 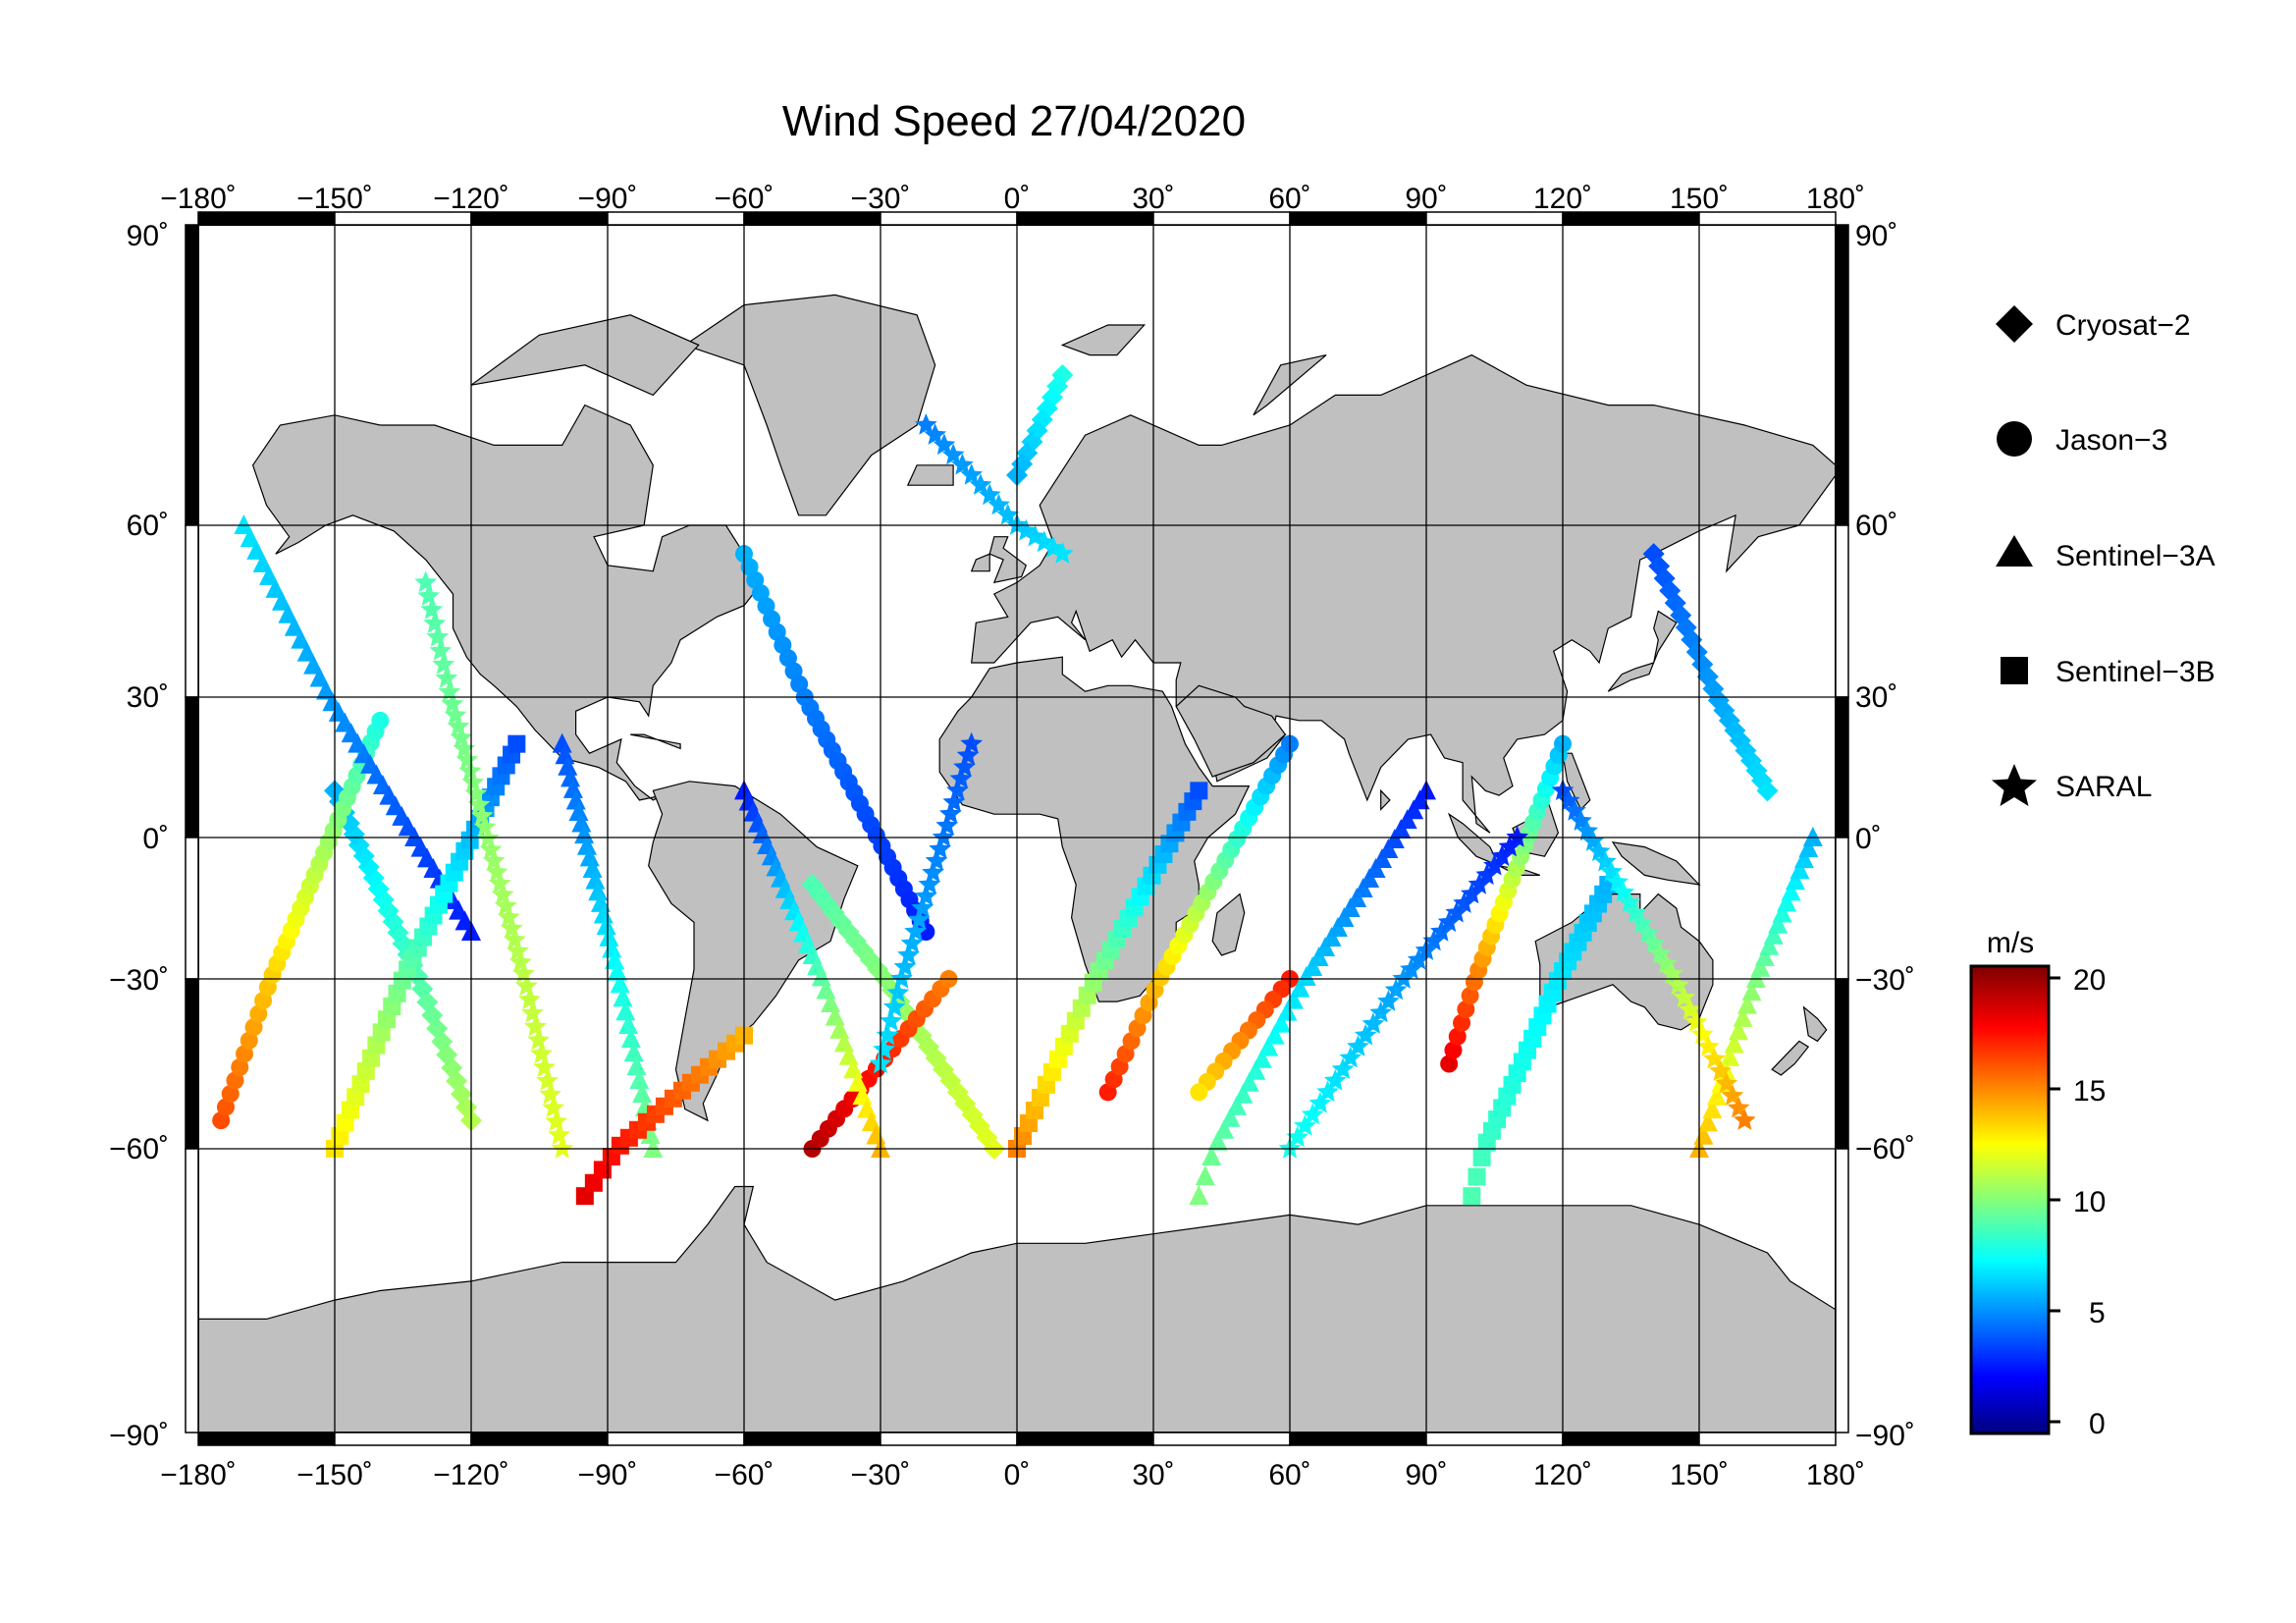 What do you see at coordinates (2014, 785) in the screenshot?
I see `star-icon` at bounding box center [2014, 785].